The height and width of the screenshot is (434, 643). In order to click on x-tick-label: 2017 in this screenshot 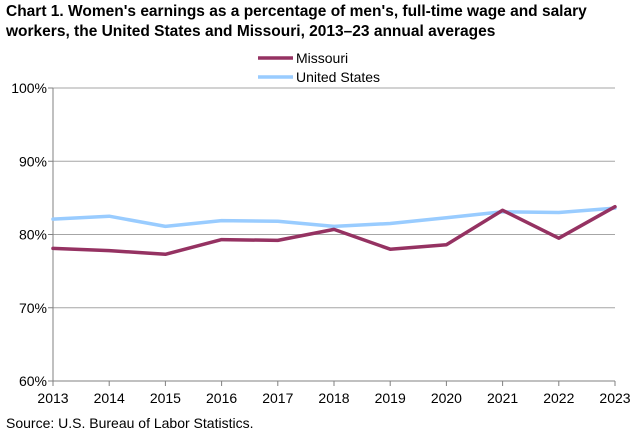, I will do `click(277, 398)`.